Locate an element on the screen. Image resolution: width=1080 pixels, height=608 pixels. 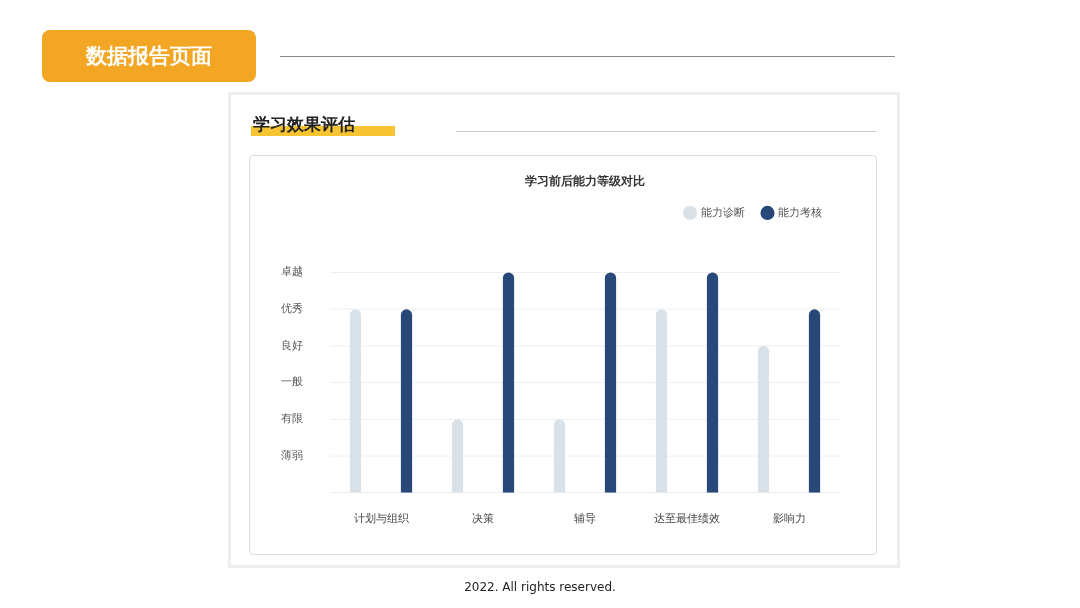
legend-label: 能力考核 is located at coordinates (800, 212).